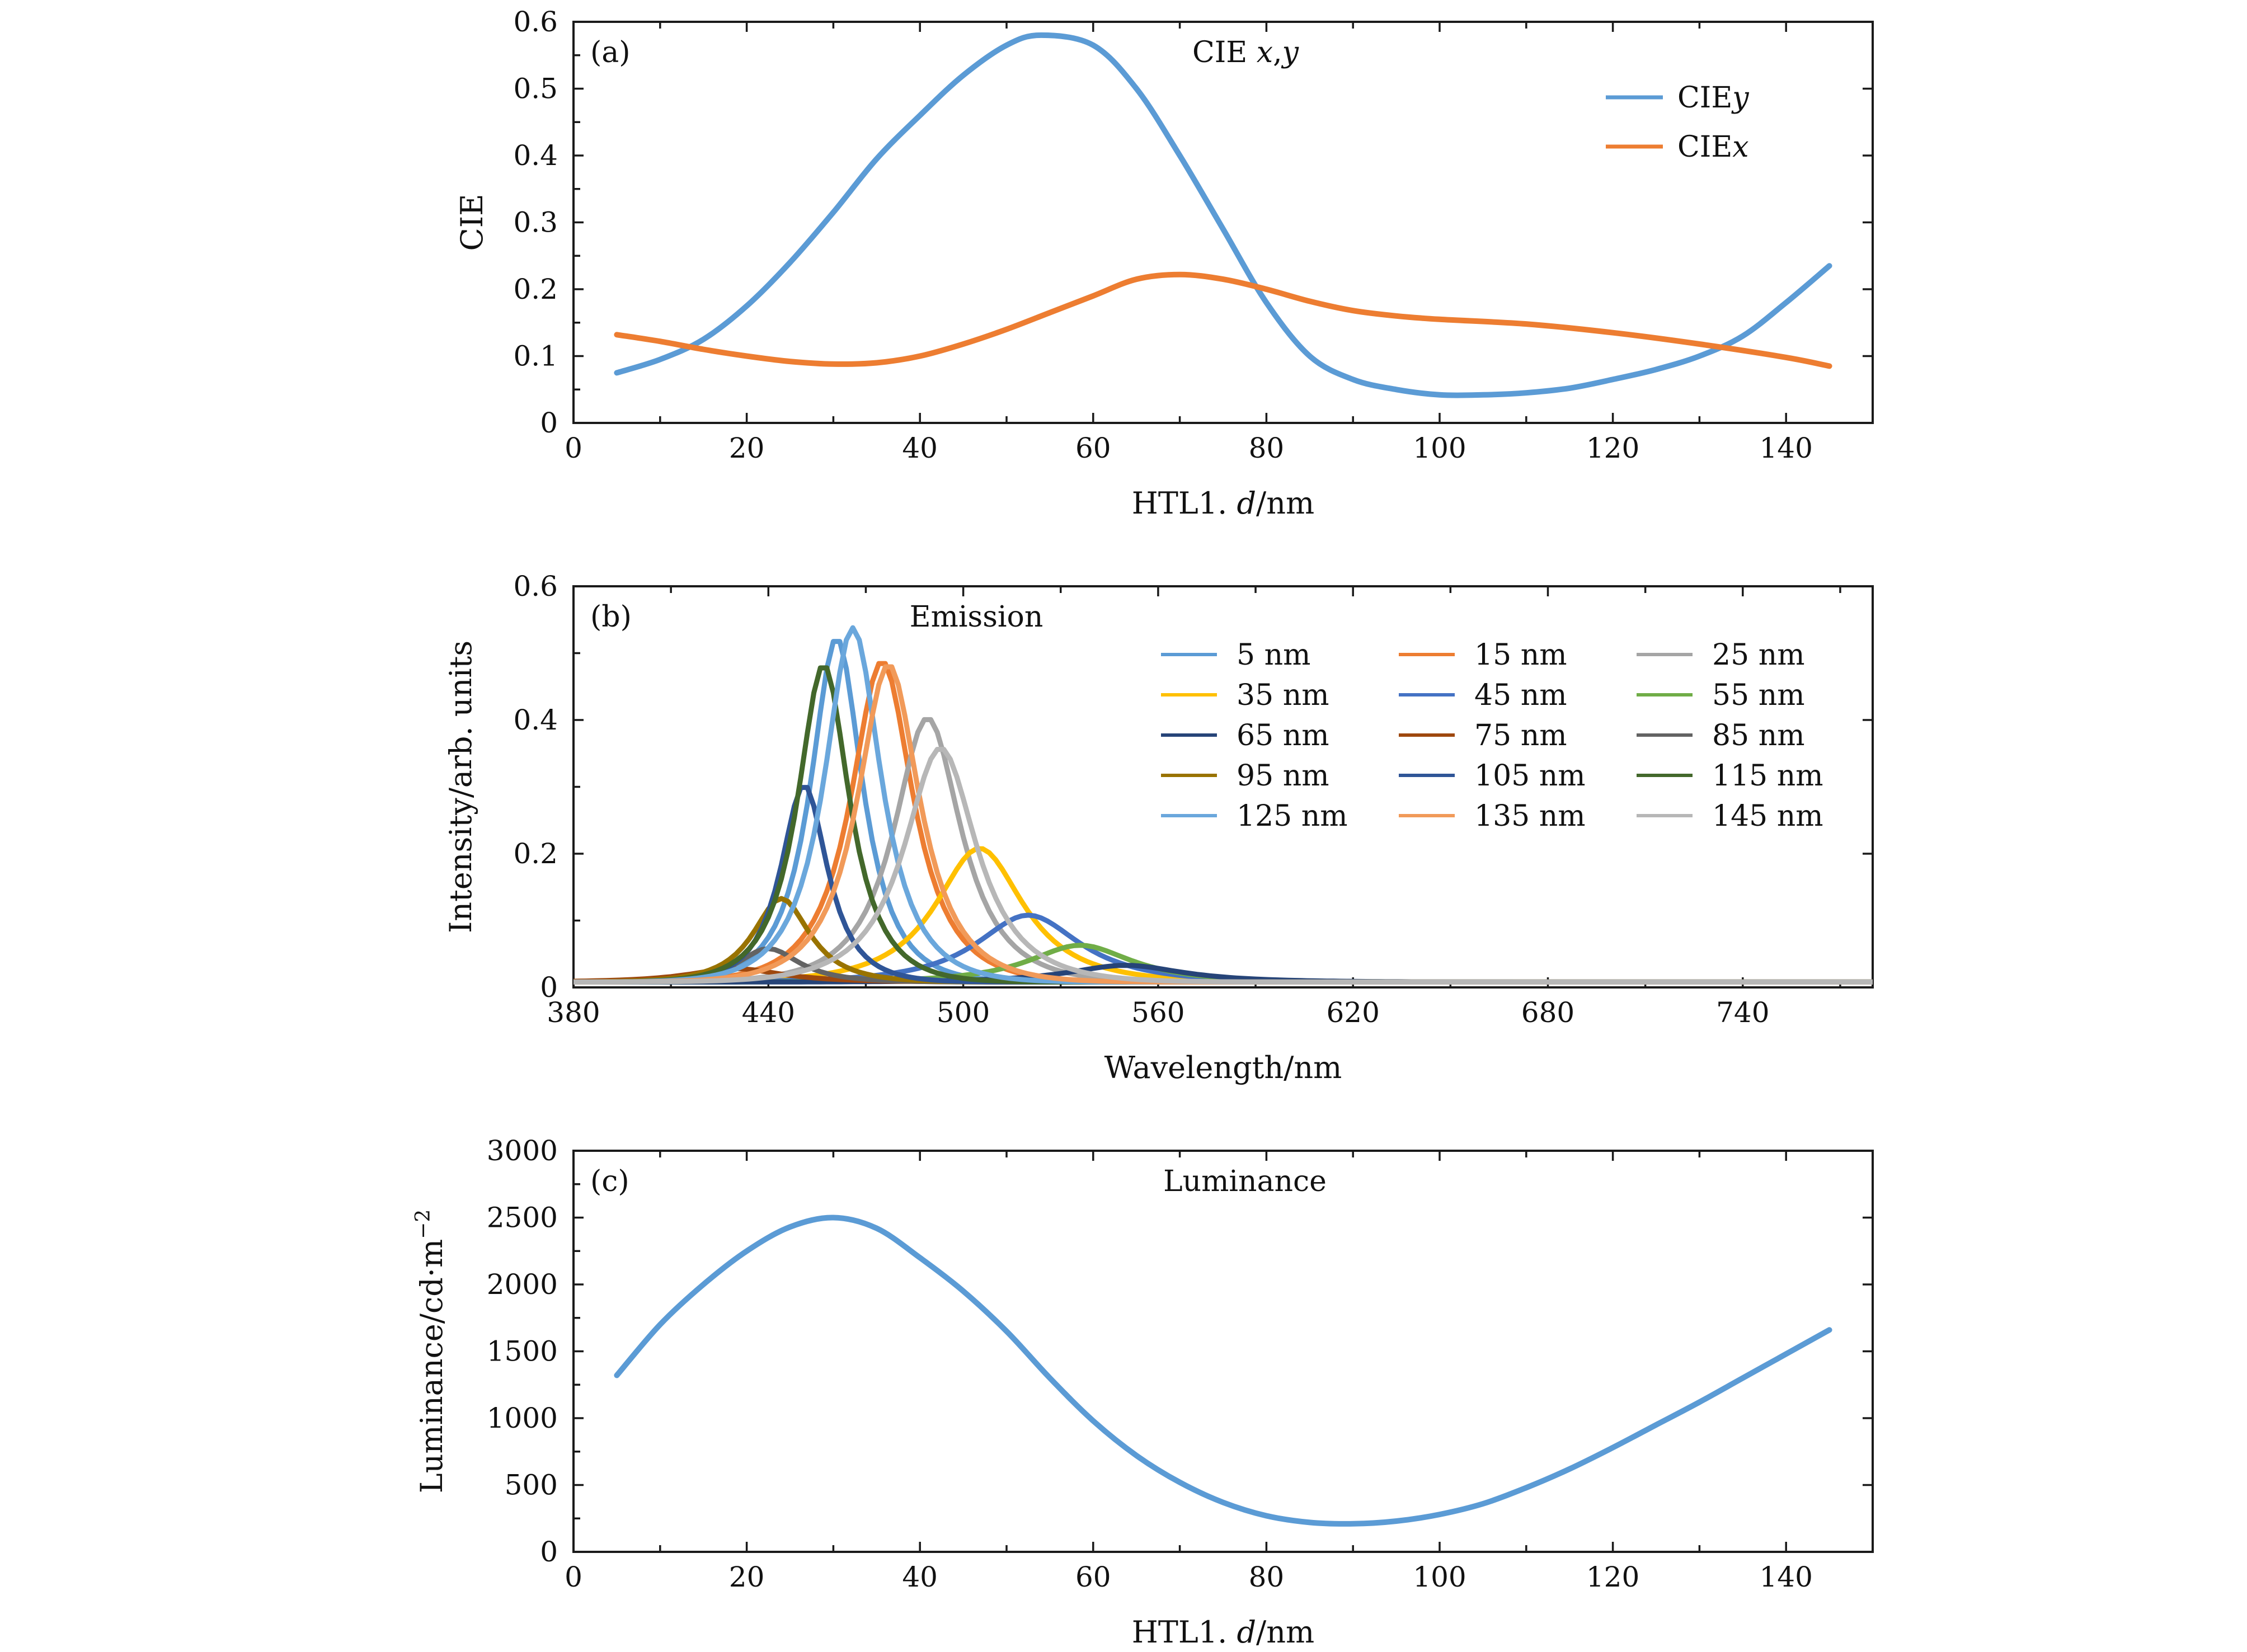 The height and width of the screenshot is (1652, 2247). Describe the element at coordinates (1245, 53) in the screenshot. I see `panel-title: CIE x,y` at that location.